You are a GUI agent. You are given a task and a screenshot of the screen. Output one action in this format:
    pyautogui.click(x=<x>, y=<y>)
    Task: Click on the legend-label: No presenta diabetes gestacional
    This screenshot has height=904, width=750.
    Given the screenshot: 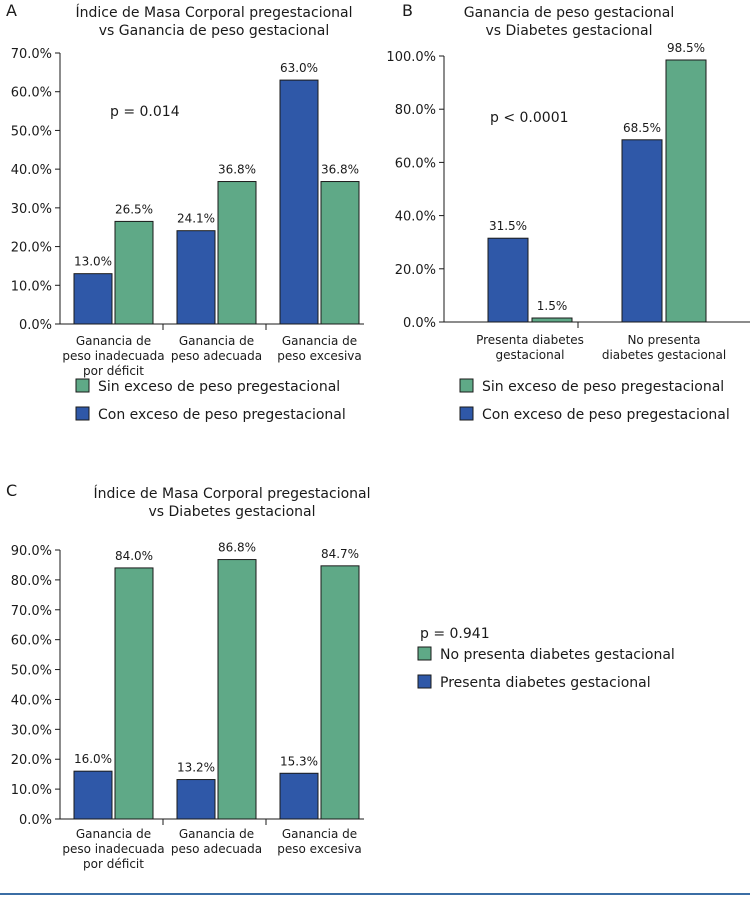 What is the action you would take?
    pyautogui.click(x=557, y=655)
    